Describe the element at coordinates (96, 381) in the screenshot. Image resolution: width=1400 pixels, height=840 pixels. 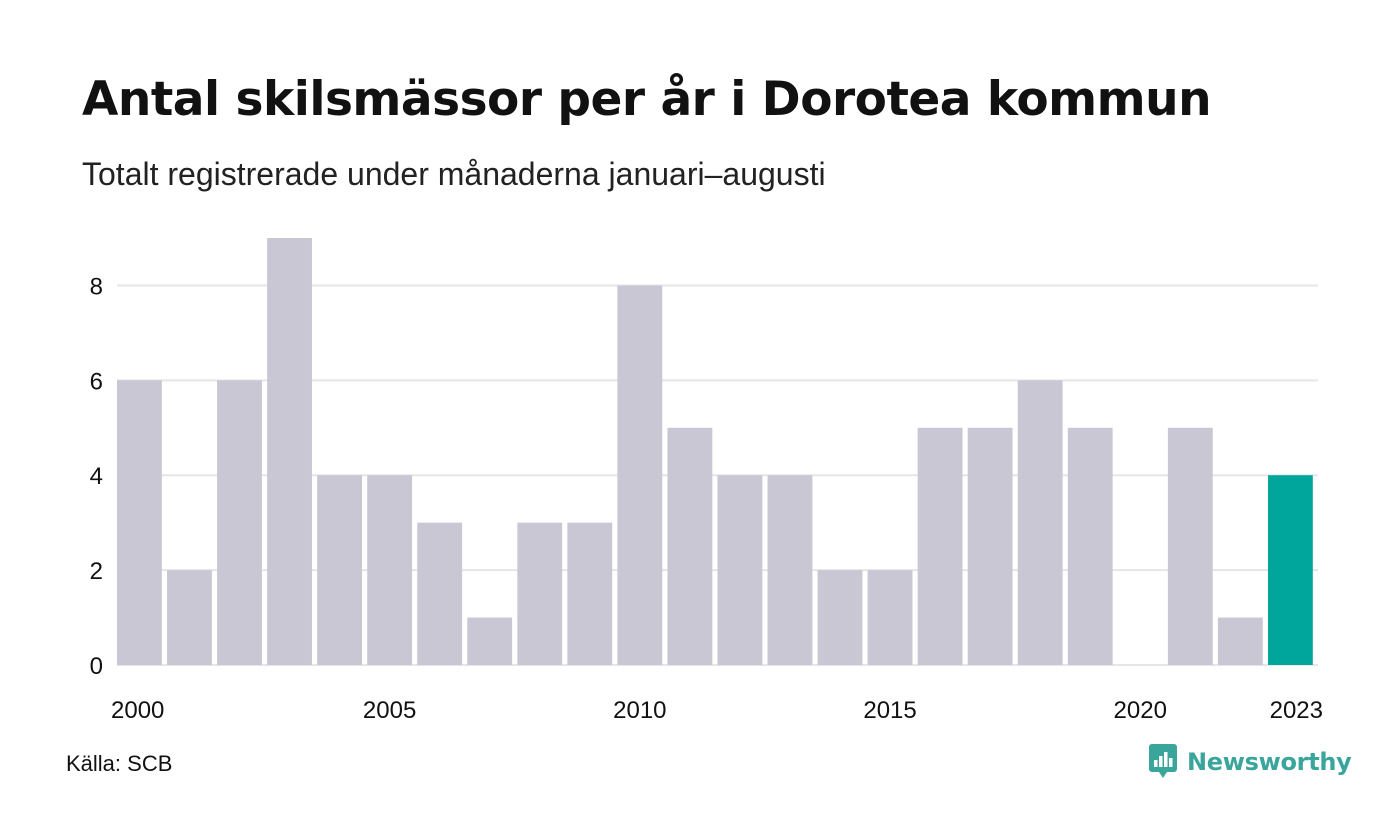
I see `y-tick-label: 6` at that location.